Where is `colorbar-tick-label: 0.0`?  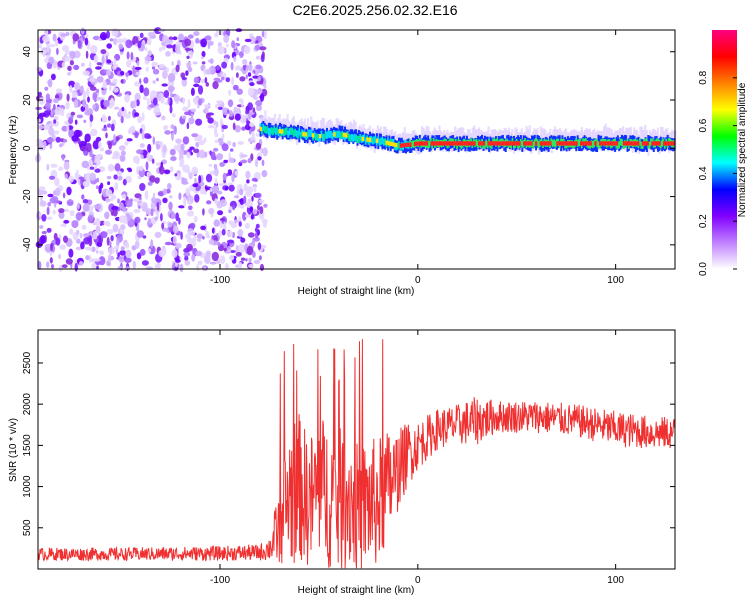
colorbar-tick-label: 0.0 is located at coordinates (703, 269).